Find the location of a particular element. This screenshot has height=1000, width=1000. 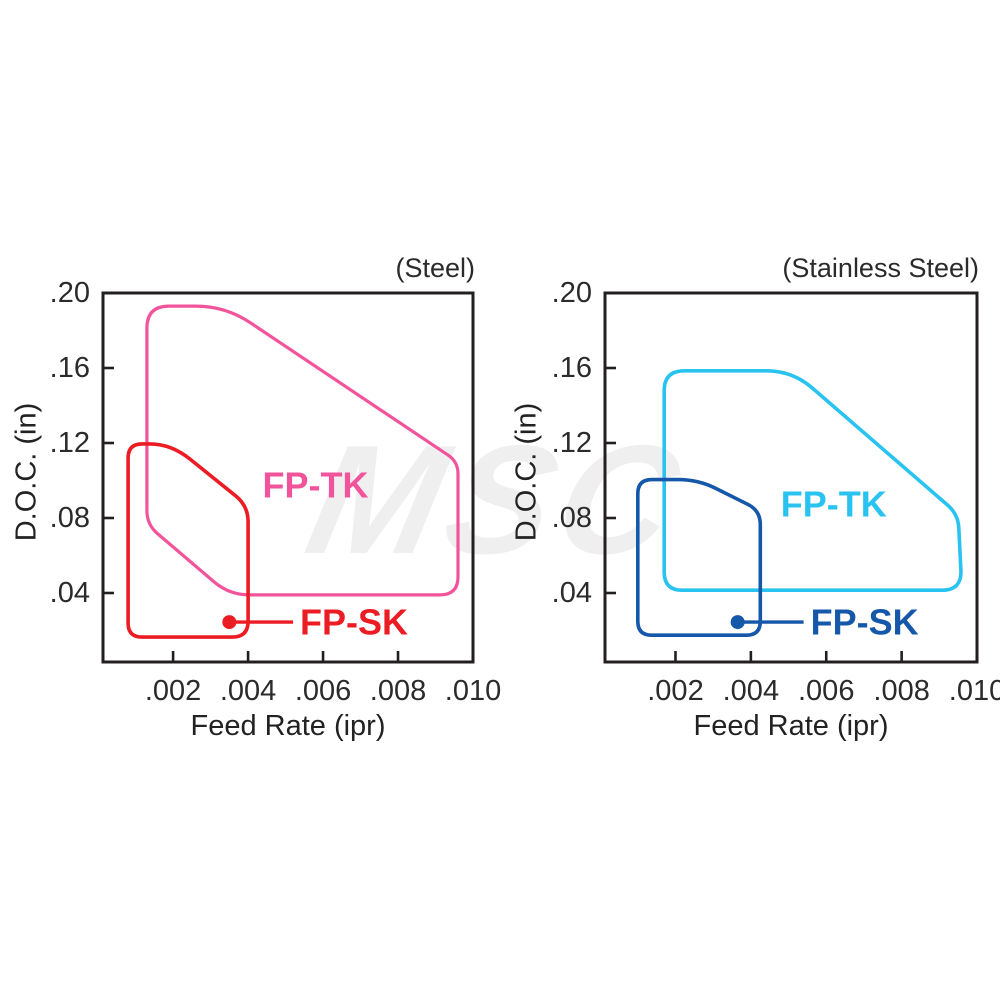

chart-title-stainless-steel: (Stainless Steel) is located at coordinates (880, 268).